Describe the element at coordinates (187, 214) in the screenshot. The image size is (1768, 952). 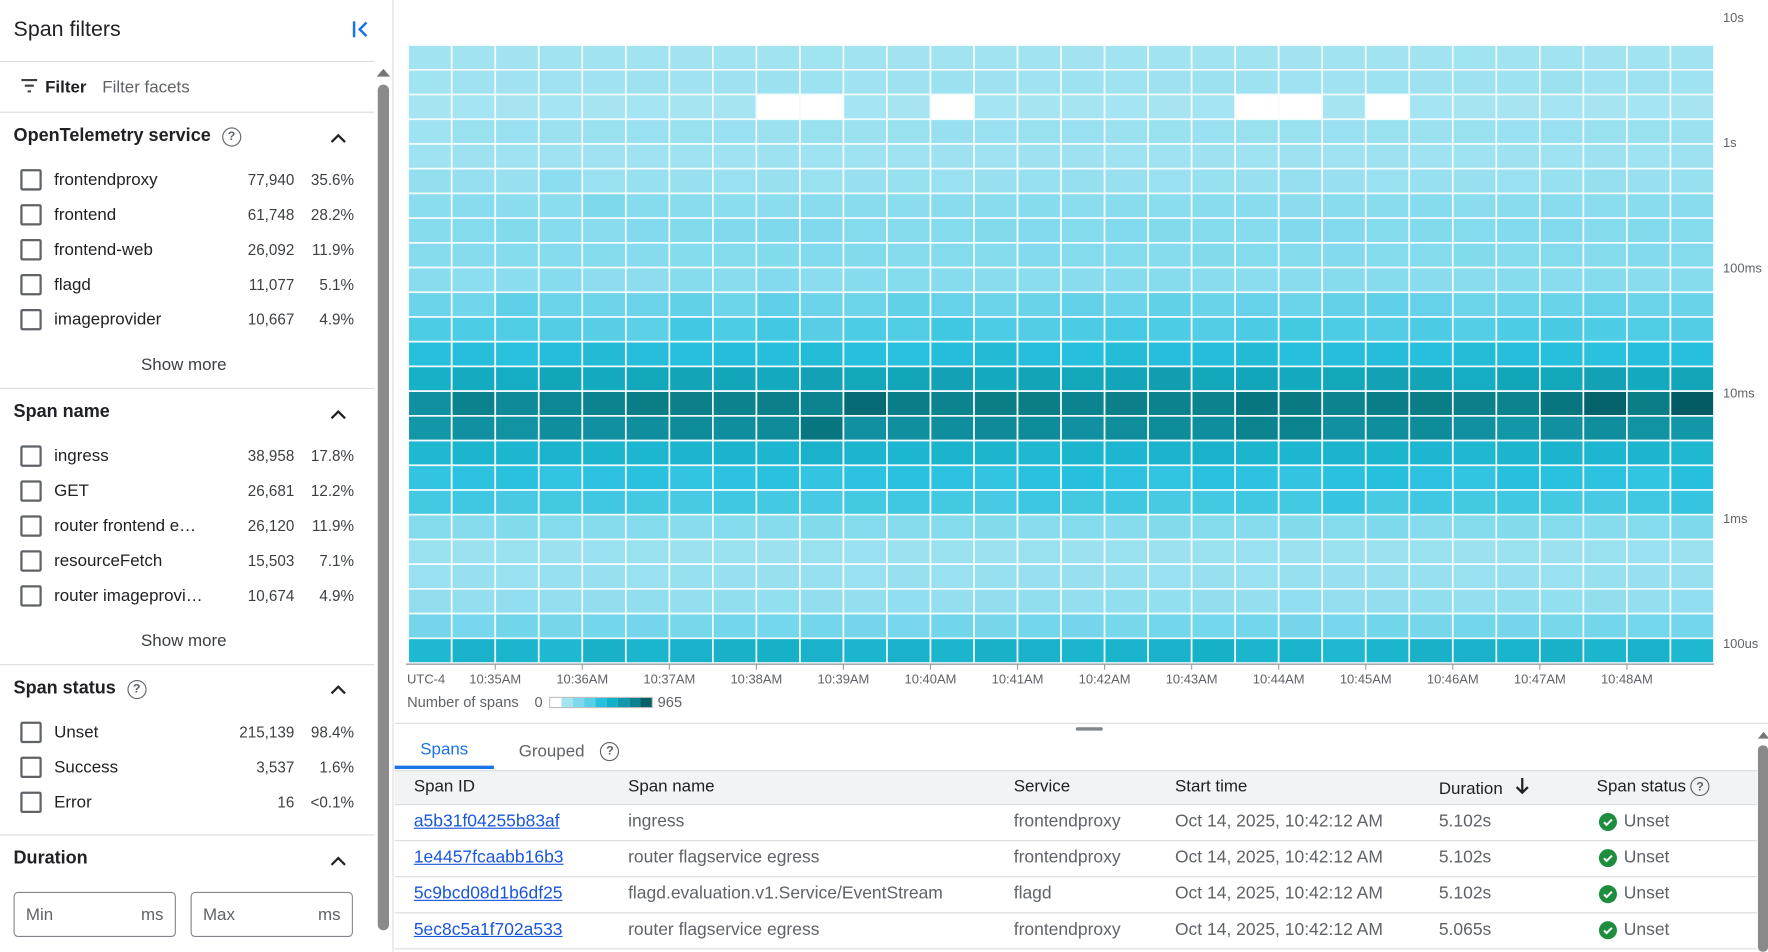
I see `facet-item: frontend 61,748 28.2%` at that location.